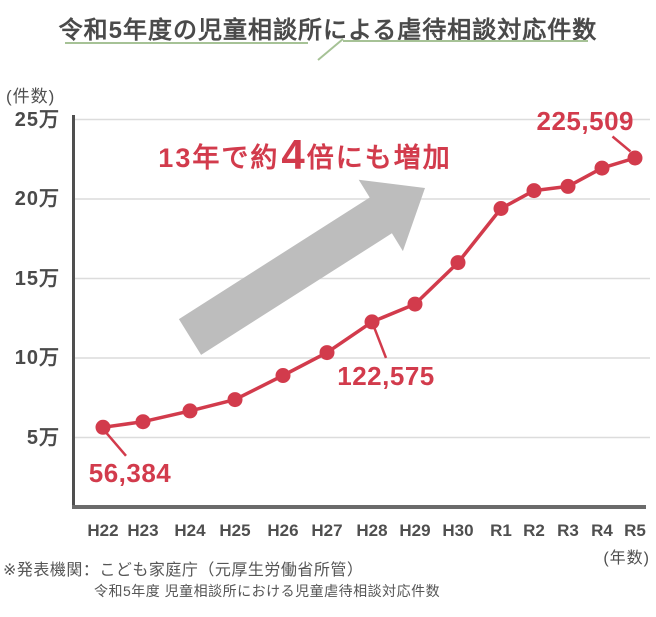 This screenshot has width=656, height=617. I want to click on report-line: 令和5年度 児童相談所における児童虐待相談対応件数, so click(267, 591).